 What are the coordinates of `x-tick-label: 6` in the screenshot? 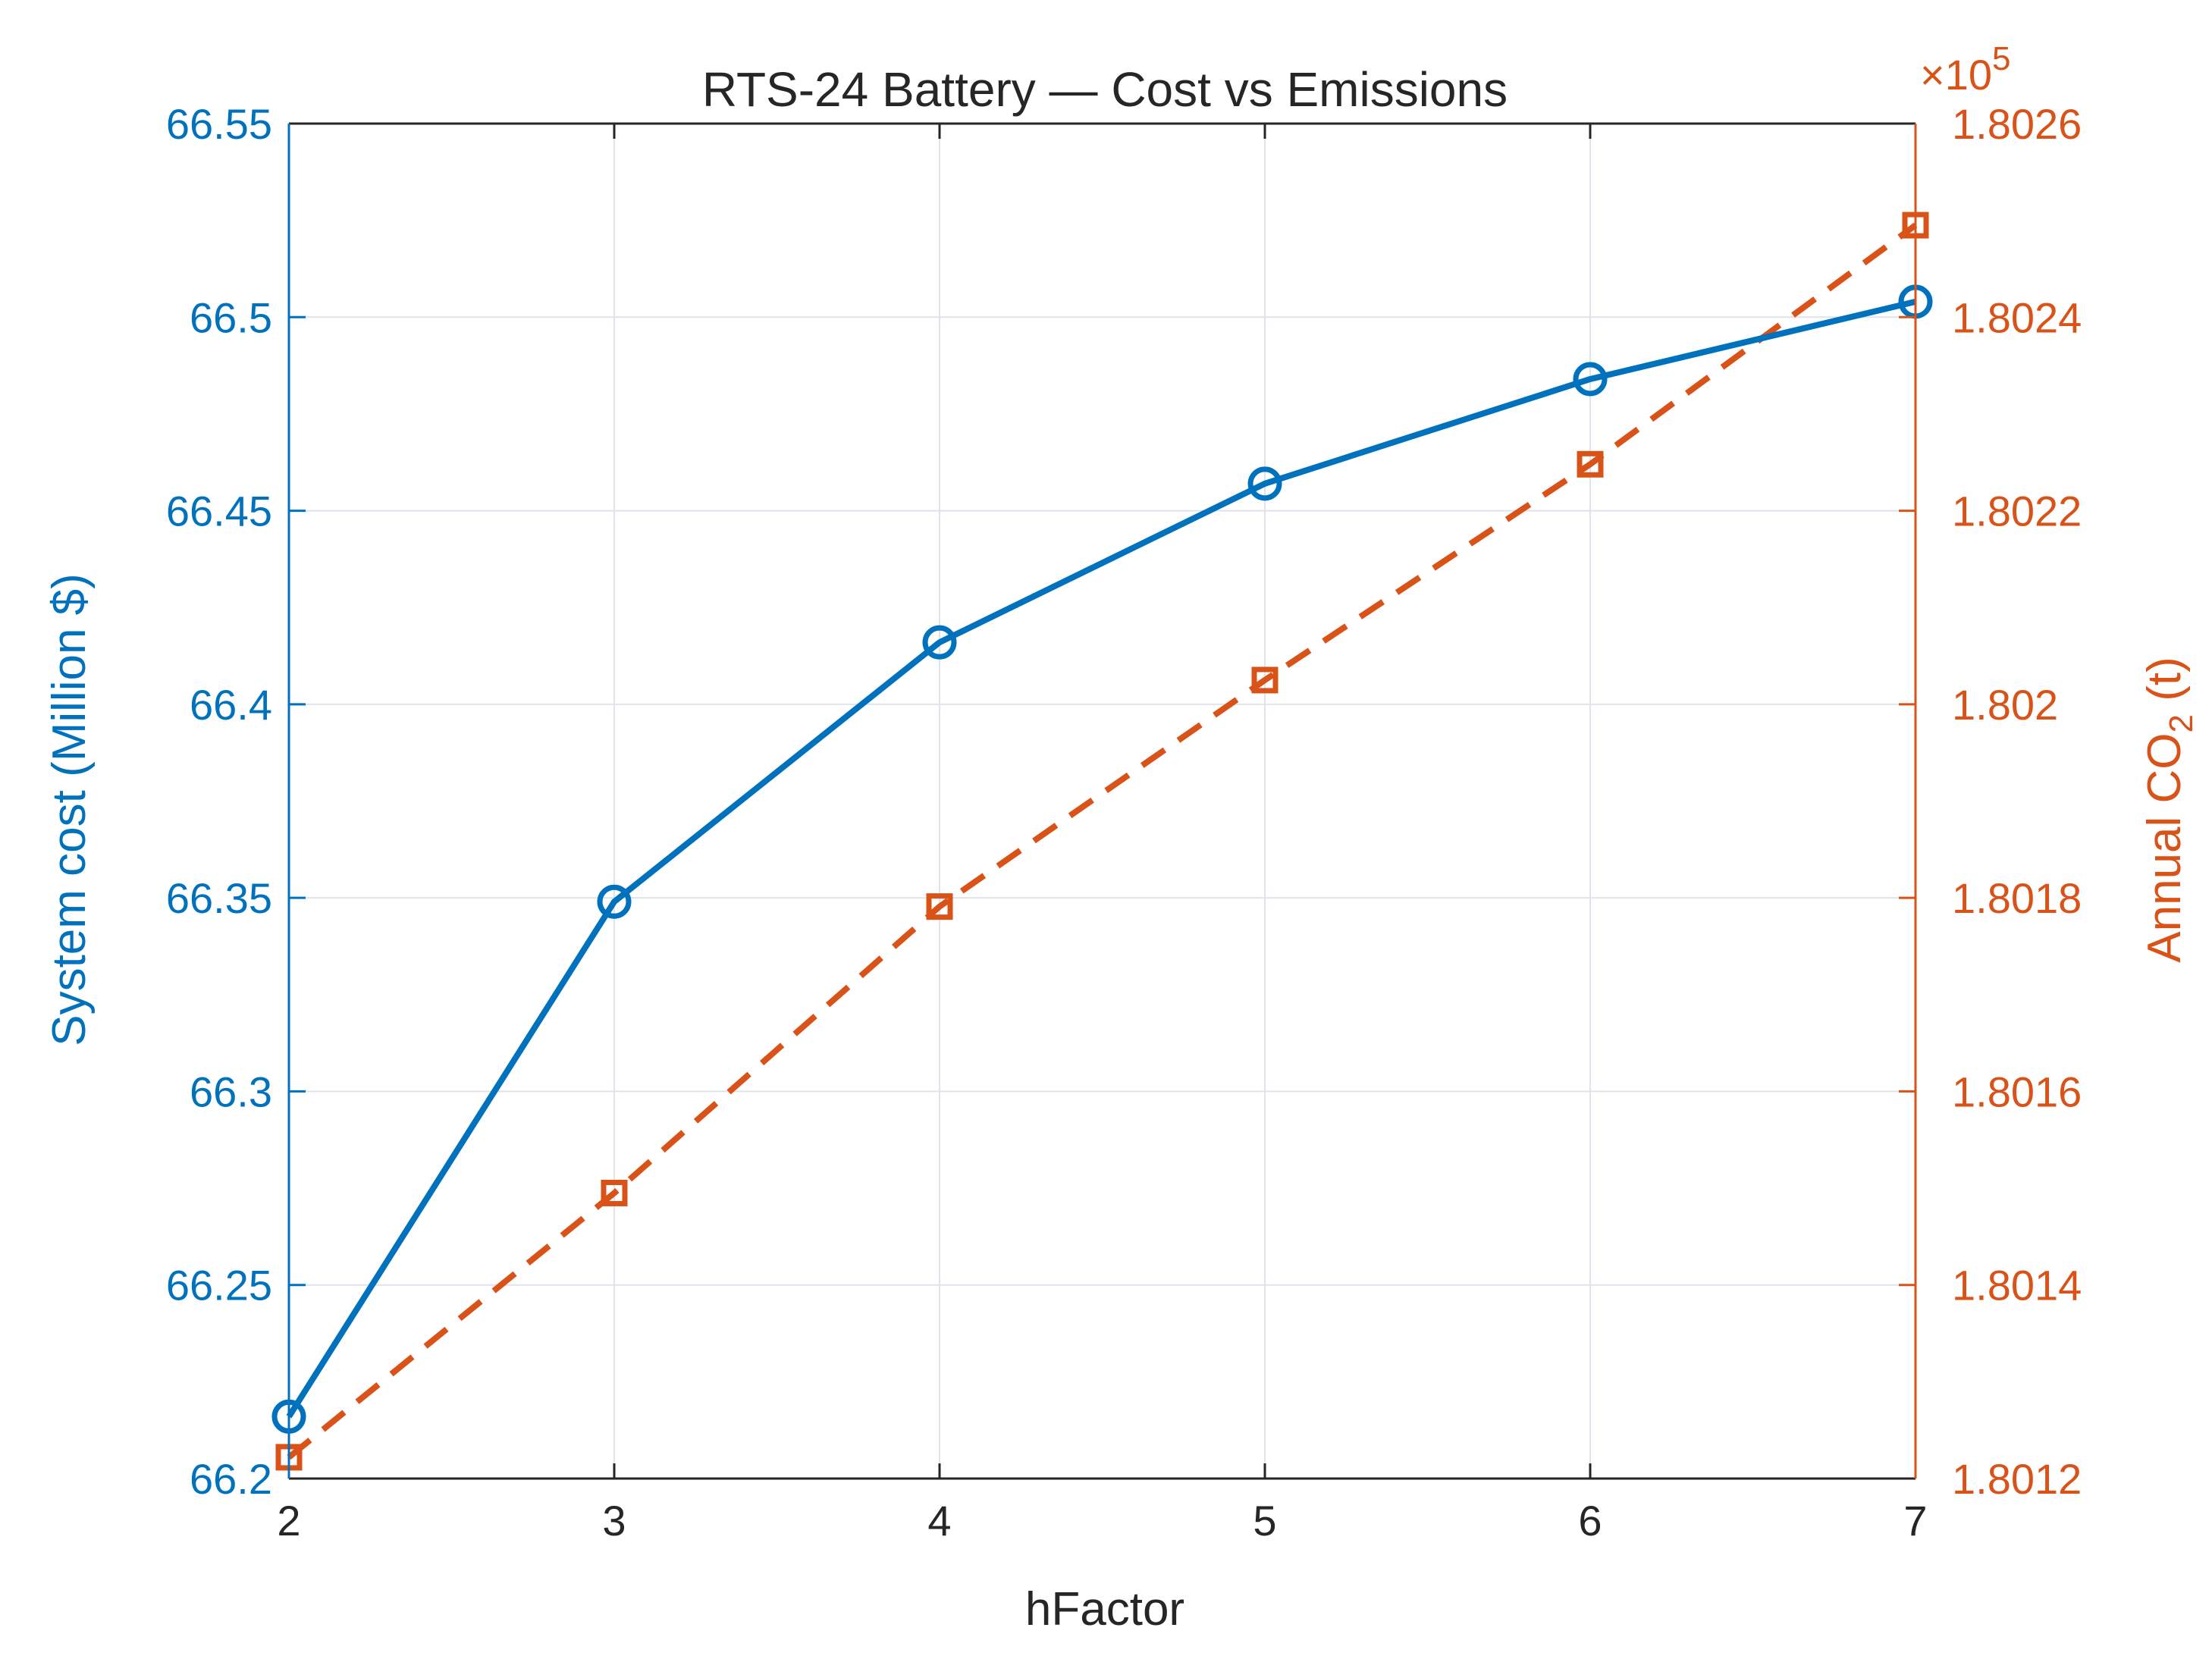 It's located at (1590, 1521).